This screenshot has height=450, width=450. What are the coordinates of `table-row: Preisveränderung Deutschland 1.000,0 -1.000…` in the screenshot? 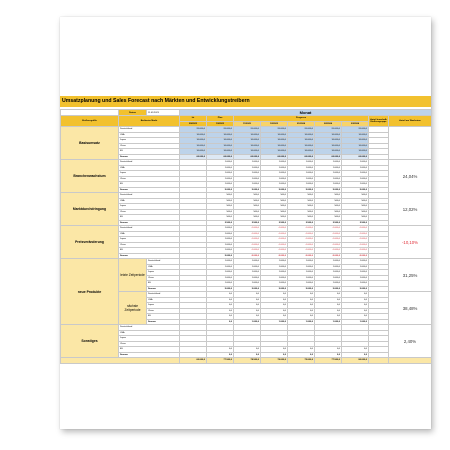 It's located at (246, 242).